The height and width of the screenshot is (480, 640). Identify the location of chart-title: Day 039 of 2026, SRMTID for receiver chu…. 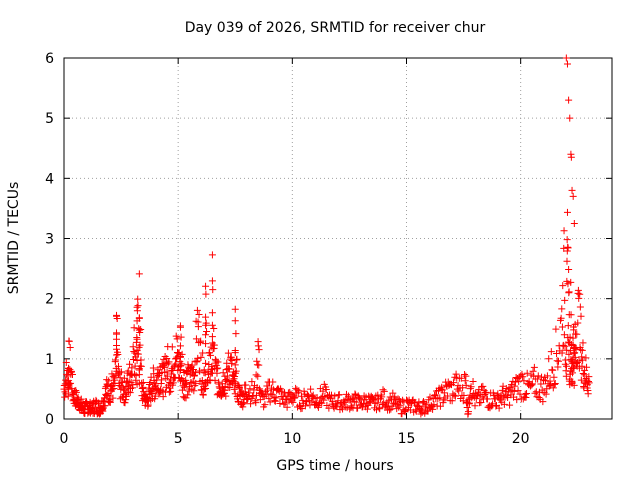
(335, 28).